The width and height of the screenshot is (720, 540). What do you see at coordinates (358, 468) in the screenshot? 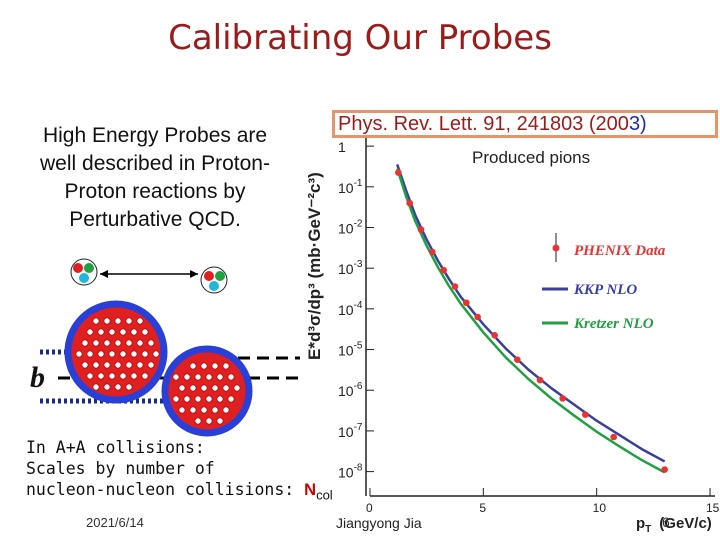
I see `y-tick-exponent: -8` at bounding box center [358, 468].